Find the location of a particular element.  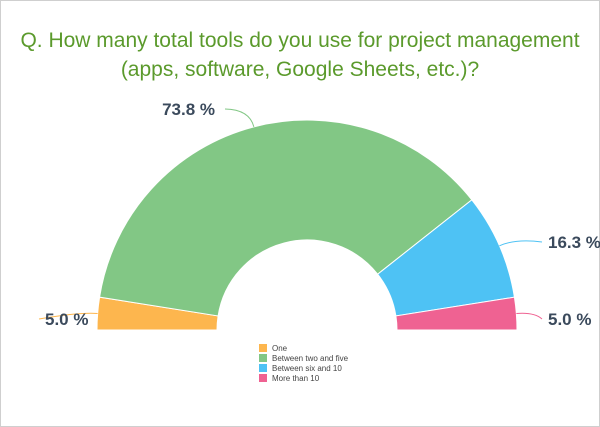

legend-label: More than 10 is located at coordinates (296, 378).